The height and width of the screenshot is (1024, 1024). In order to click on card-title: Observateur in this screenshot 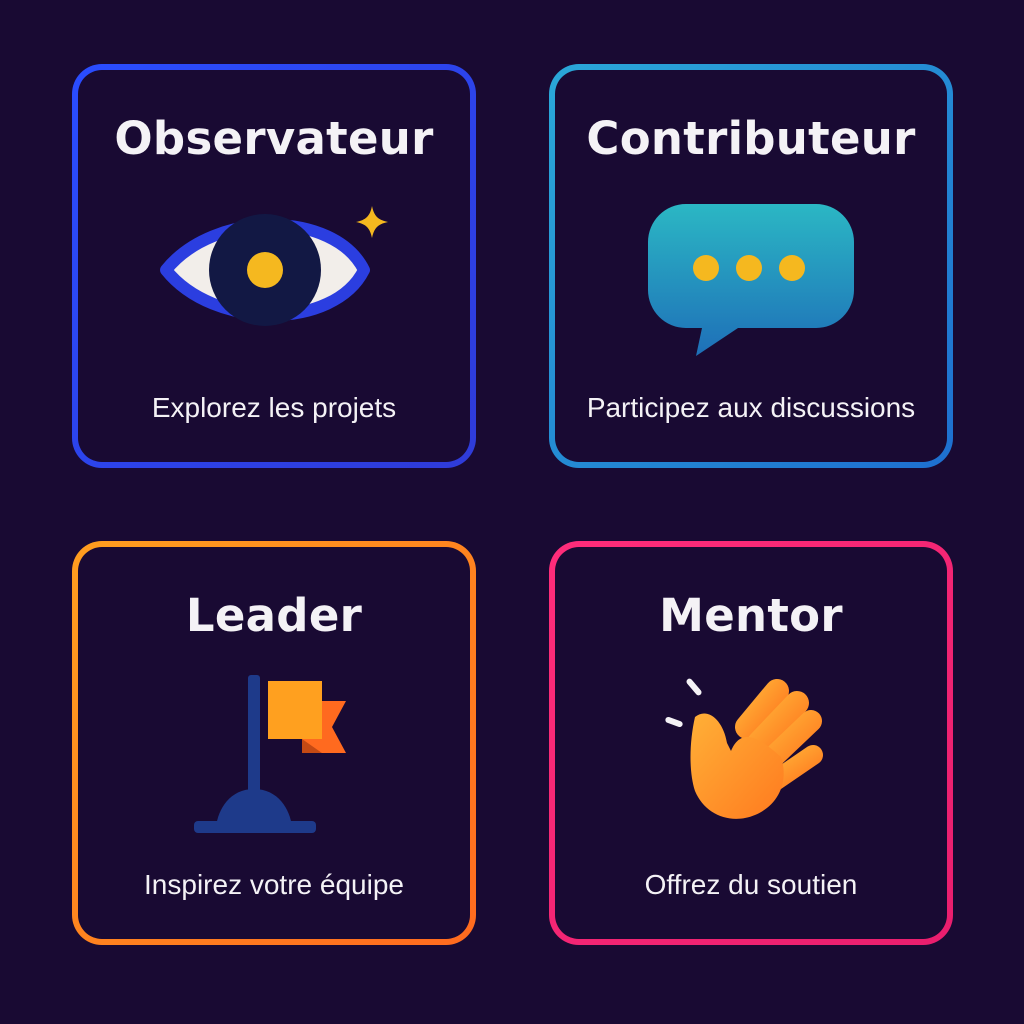, I will do `click(274, 138)`.